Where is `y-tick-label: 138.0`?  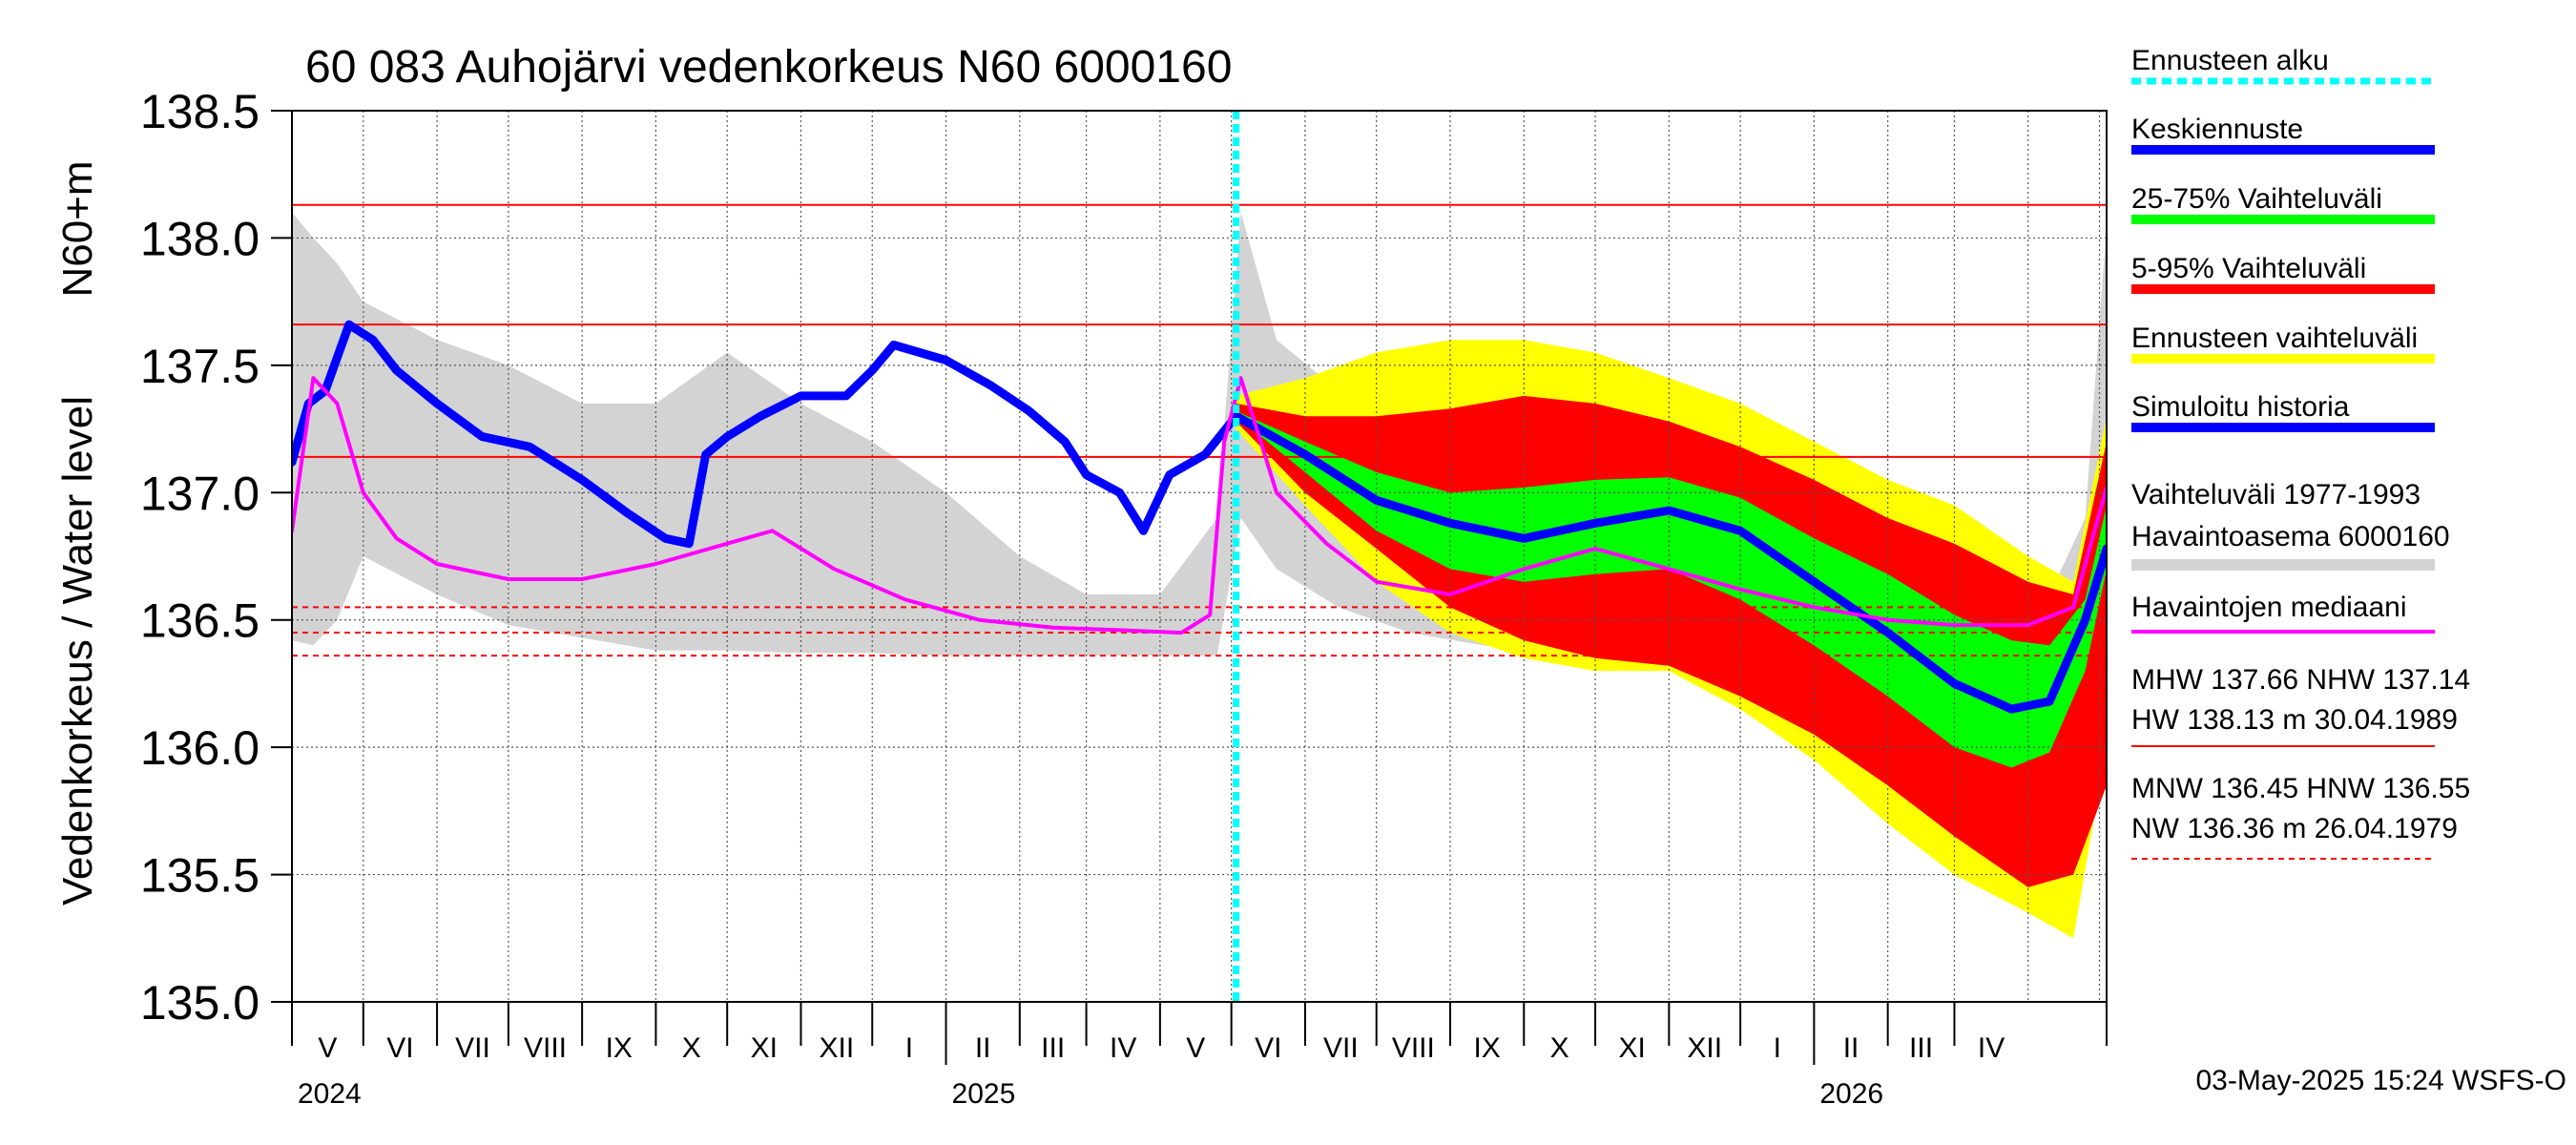 y-tick-label: 138.0 is located at coordinates (200, 239).